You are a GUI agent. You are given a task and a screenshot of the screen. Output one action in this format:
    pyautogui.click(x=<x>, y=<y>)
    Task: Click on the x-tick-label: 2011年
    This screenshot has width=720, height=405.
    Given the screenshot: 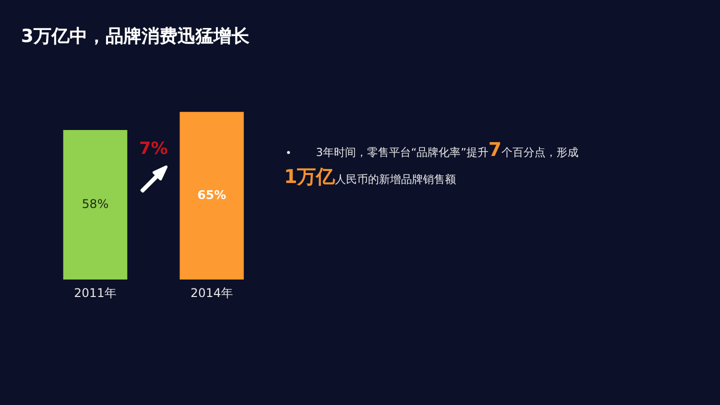 What is the action you would take?
    pyautogui.click(x=95, y=293)
    